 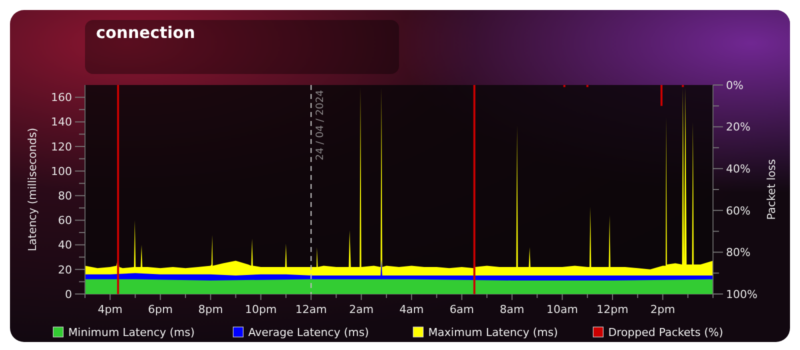 What do you see at coordinates (260, 309) in the screenshot?
I see `x-tick-label: 10pm` at bounding box center [260, 309].